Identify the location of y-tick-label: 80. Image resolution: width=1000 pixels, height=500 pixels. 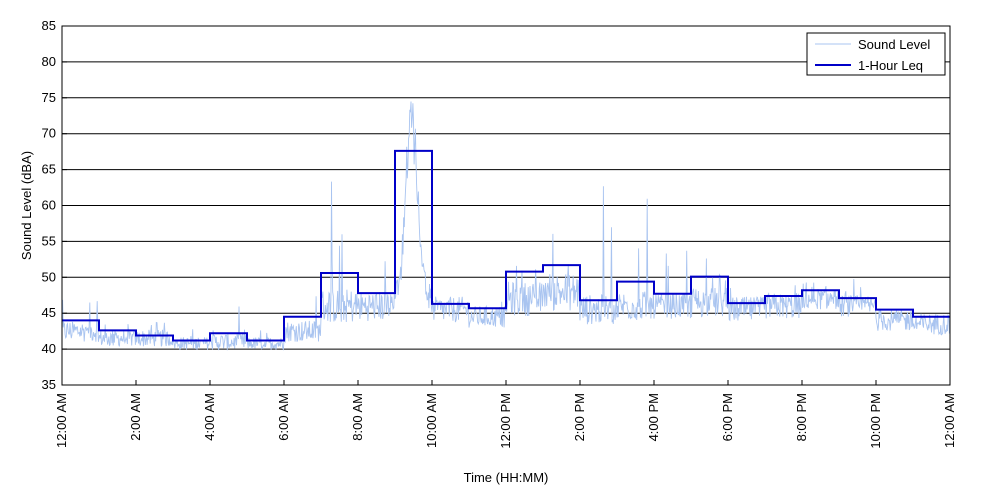
(49, 61).